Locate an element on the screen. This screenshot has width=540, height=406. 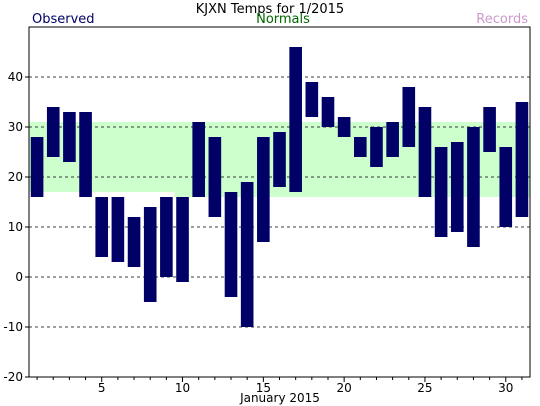
legend-observed: Observed is located at coordinates (63, 19).